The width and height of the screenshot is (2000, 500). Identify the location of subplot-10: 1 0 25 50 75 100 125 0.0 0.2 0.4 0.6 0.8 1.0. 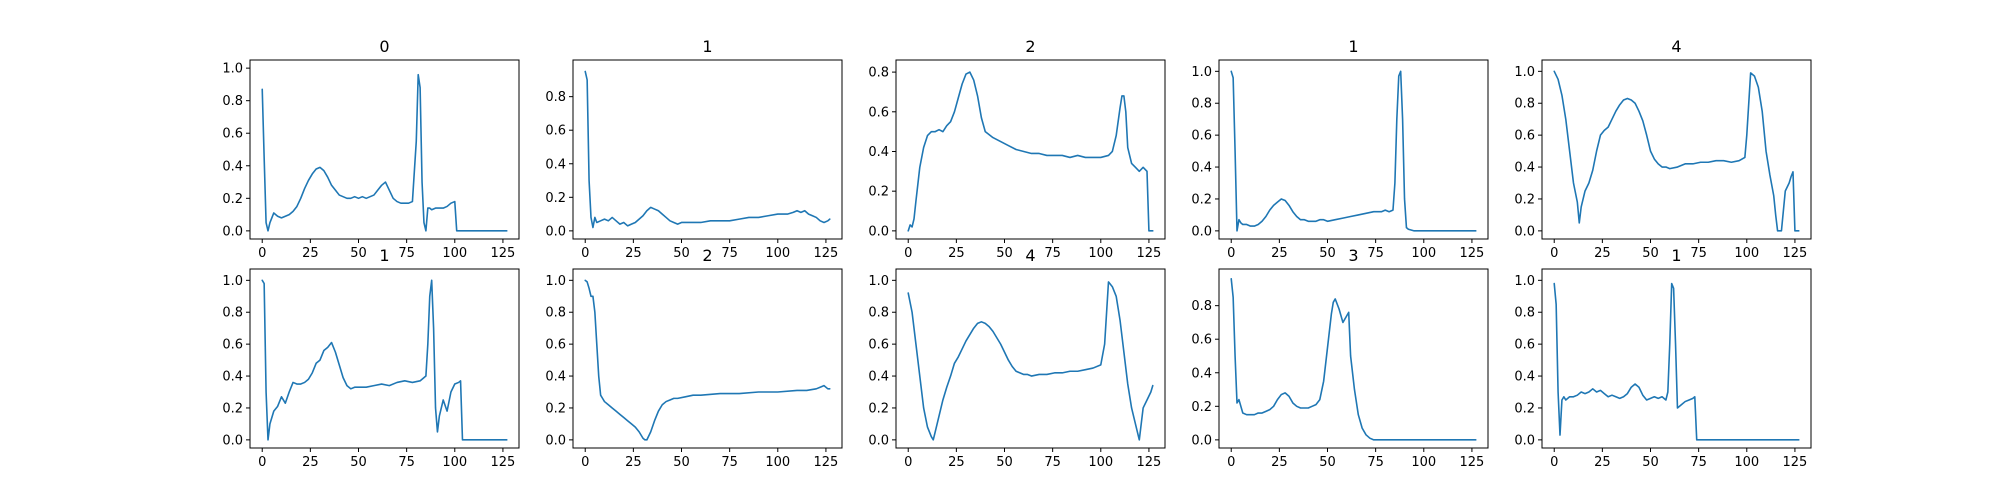
(1663, 358).